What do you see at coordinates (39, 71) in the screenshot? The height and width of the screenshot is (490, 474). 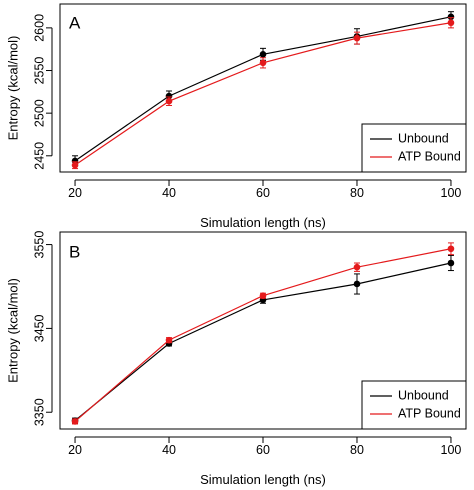 I see `y-tick-label: 2550` at bounding box center [39, 71].